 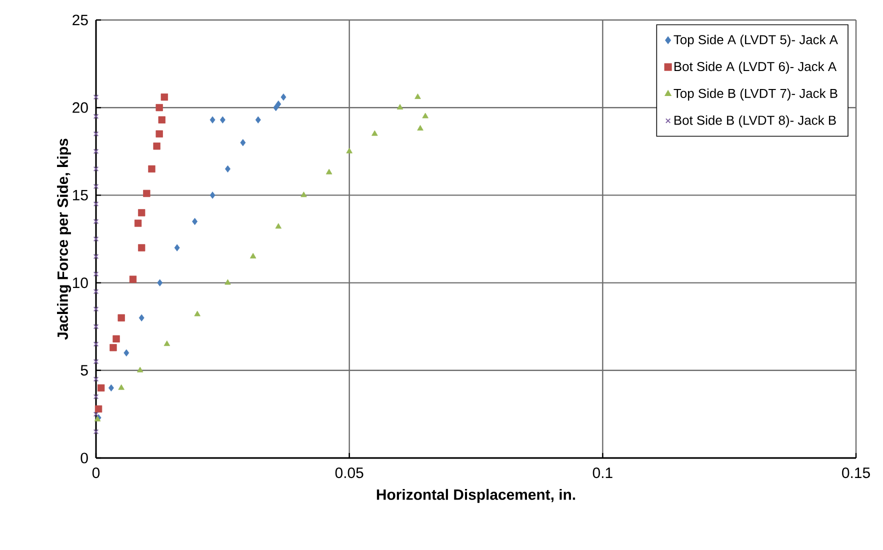 What do you see at coordinates (96, 473) in the screenshot?
I see `x-tick-label: 0` at bounding box center [96, 473].